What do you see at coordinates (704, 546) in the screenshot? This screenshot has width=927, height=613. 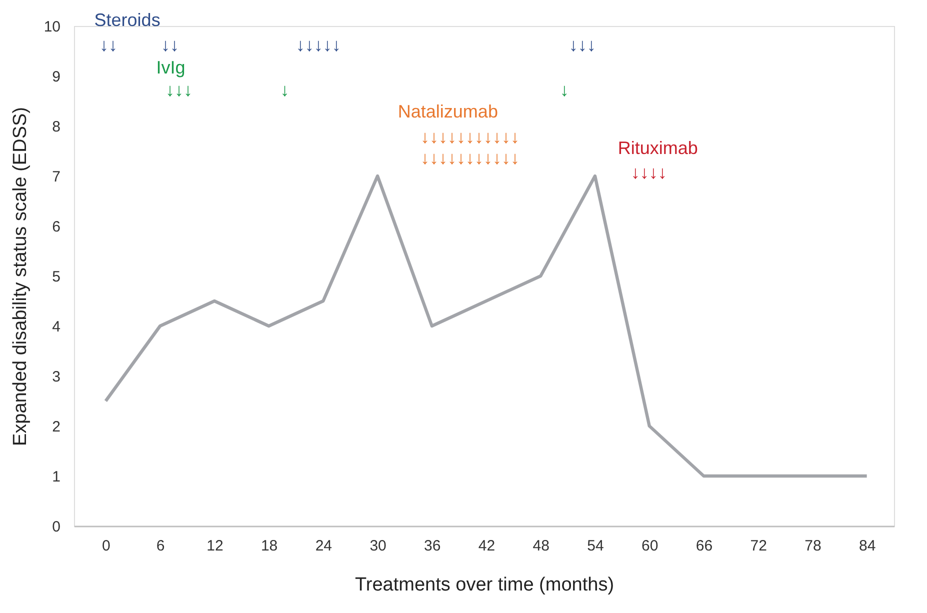 I see `x-tick-label: 66` at bounding box center [704, 546].